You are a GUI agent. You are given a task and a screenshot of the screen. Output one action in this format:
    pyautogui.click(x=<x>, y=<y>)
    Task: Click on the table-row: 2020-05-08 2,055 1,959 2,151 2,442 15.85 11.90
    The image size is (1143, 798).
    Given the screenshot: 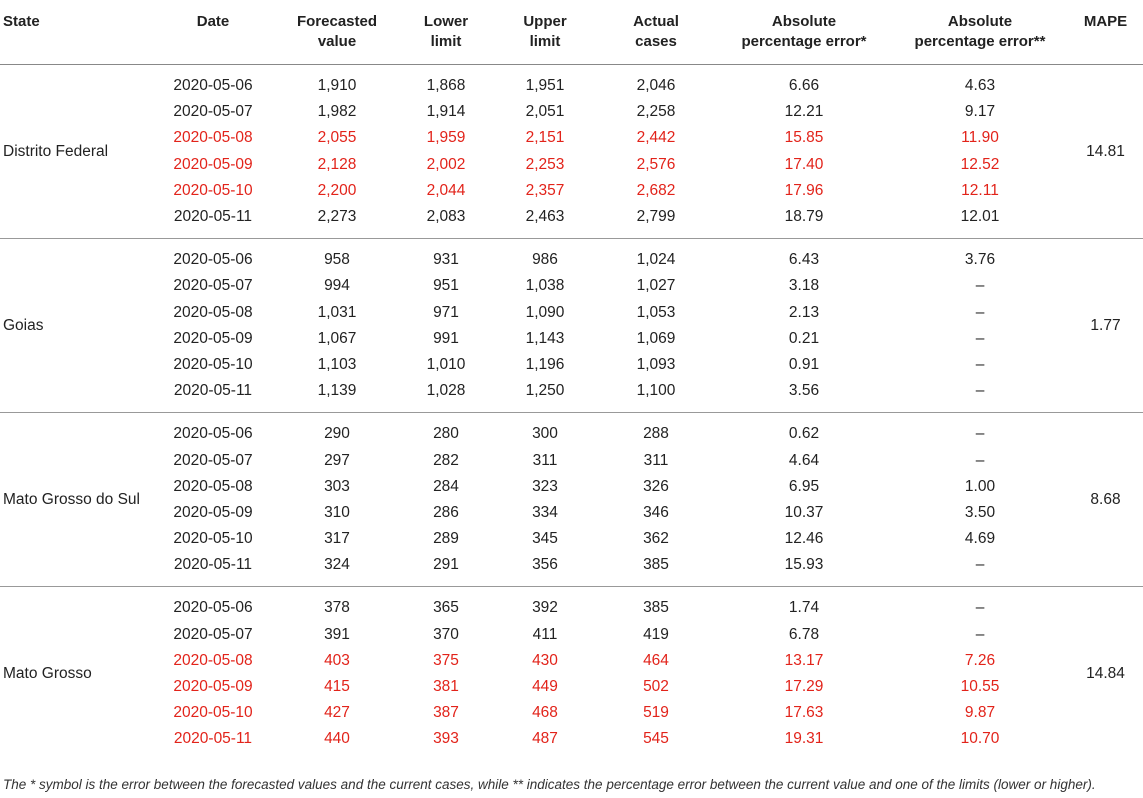 What is the action you would take?
    pyautogui.click(x=571, y=138)
    